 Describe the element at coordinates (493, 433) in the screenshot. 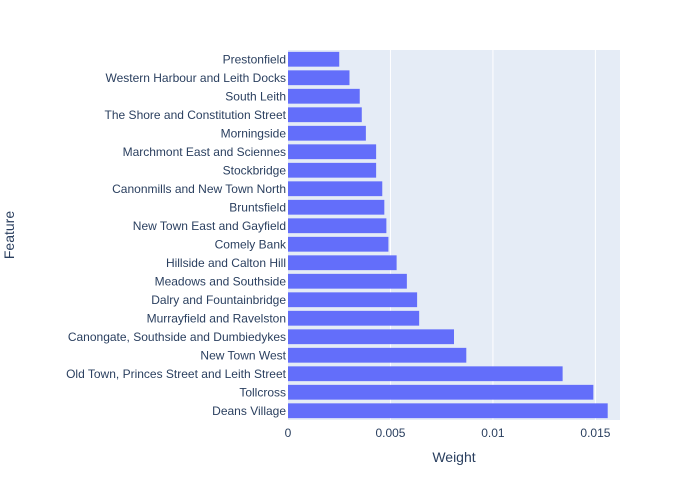

I see `x-tick-label: 0.01` at that location.